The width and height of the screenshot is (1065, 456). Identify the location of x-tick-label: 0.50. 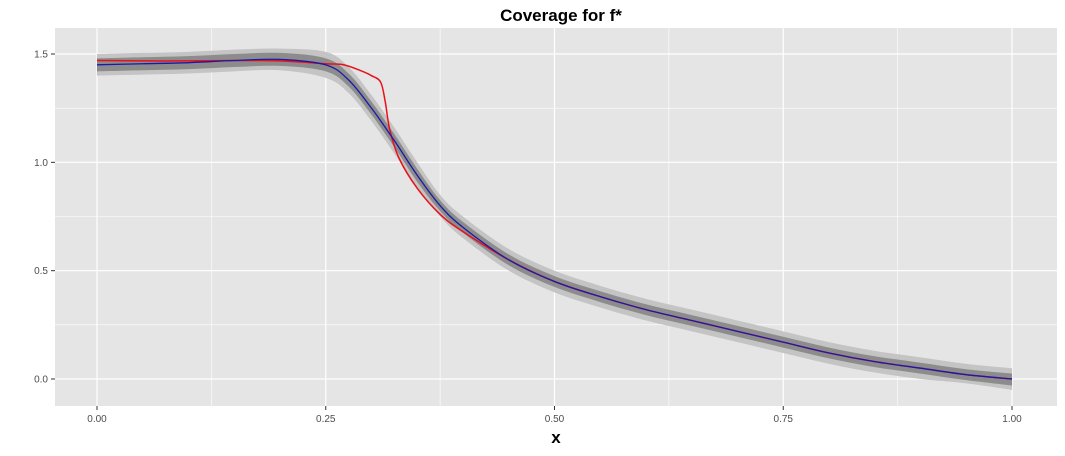
(555, 419).